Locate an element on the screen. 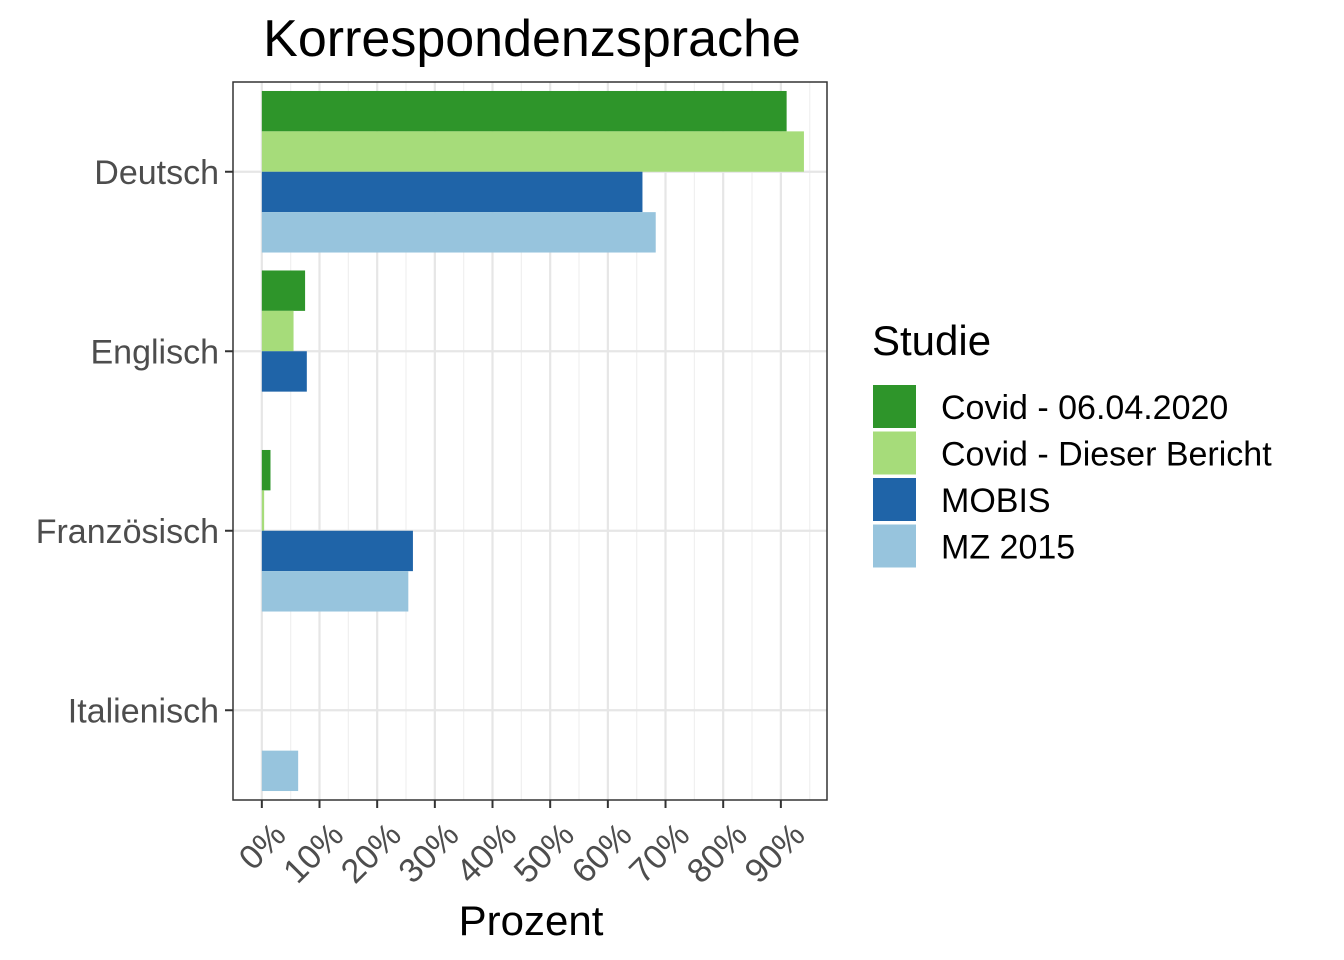 This screenshot has height=960, width=1344. x-tick-label: 30% is located at coordinates (428, 853).